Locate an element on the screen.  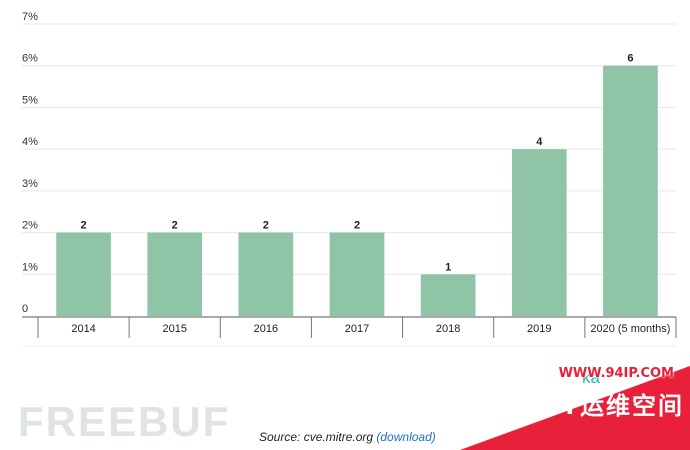
freebuf-watermark: FREEBUF is located at coordinates (124, 421).